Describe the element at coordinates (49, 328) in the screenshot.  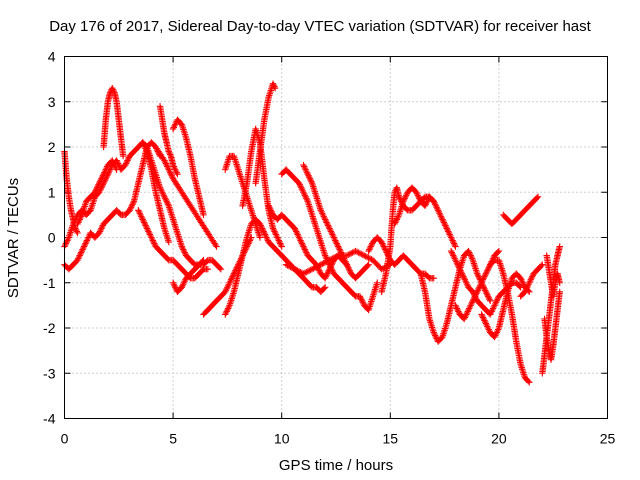
I see `y-tick-label: -2` at that location.